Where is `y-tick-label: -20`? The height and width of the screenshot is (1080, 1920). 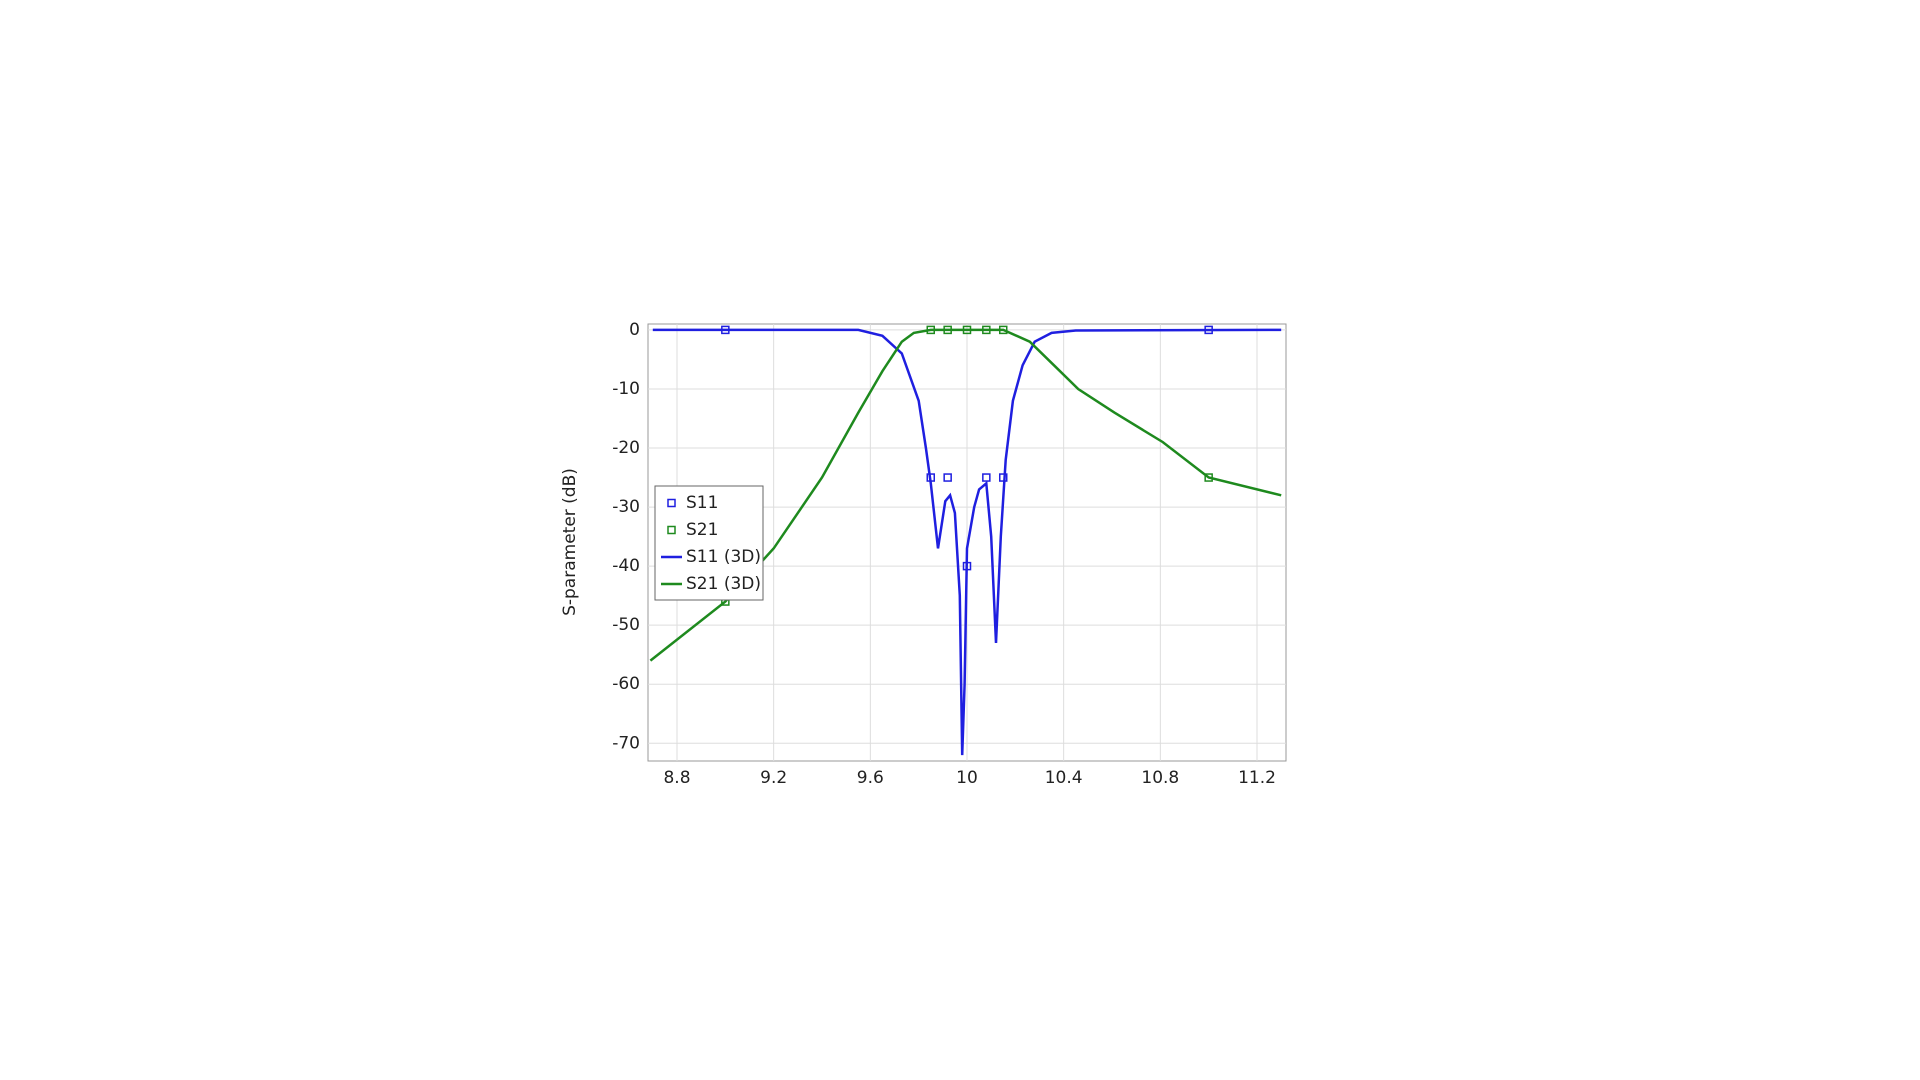 y-tick-label: -20 is located at coordinates (626, 448).